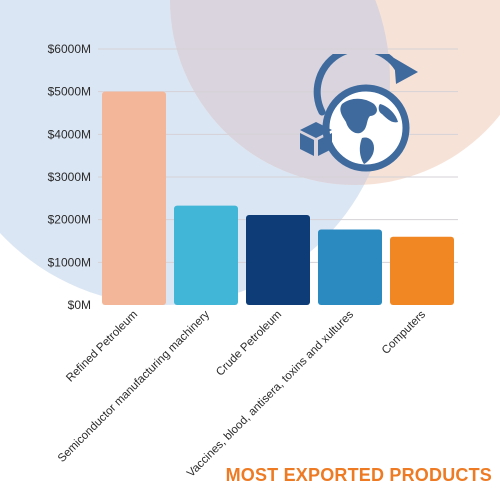  I want to click on chart-title: MOST EXPORTED PRODUCTS, so click(358, 475).